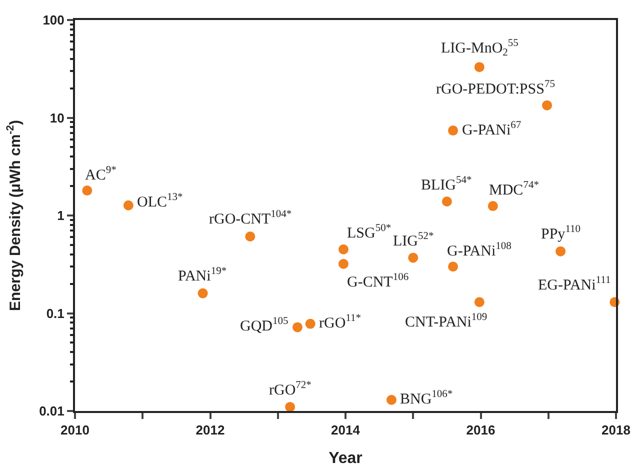 Image resolution: width=642 pixels, height=476 pixels. What do you see at coordinates (210, 430) in the screenshot?
I see `x-tick-label: 2012` at bounding box center [210, 430].